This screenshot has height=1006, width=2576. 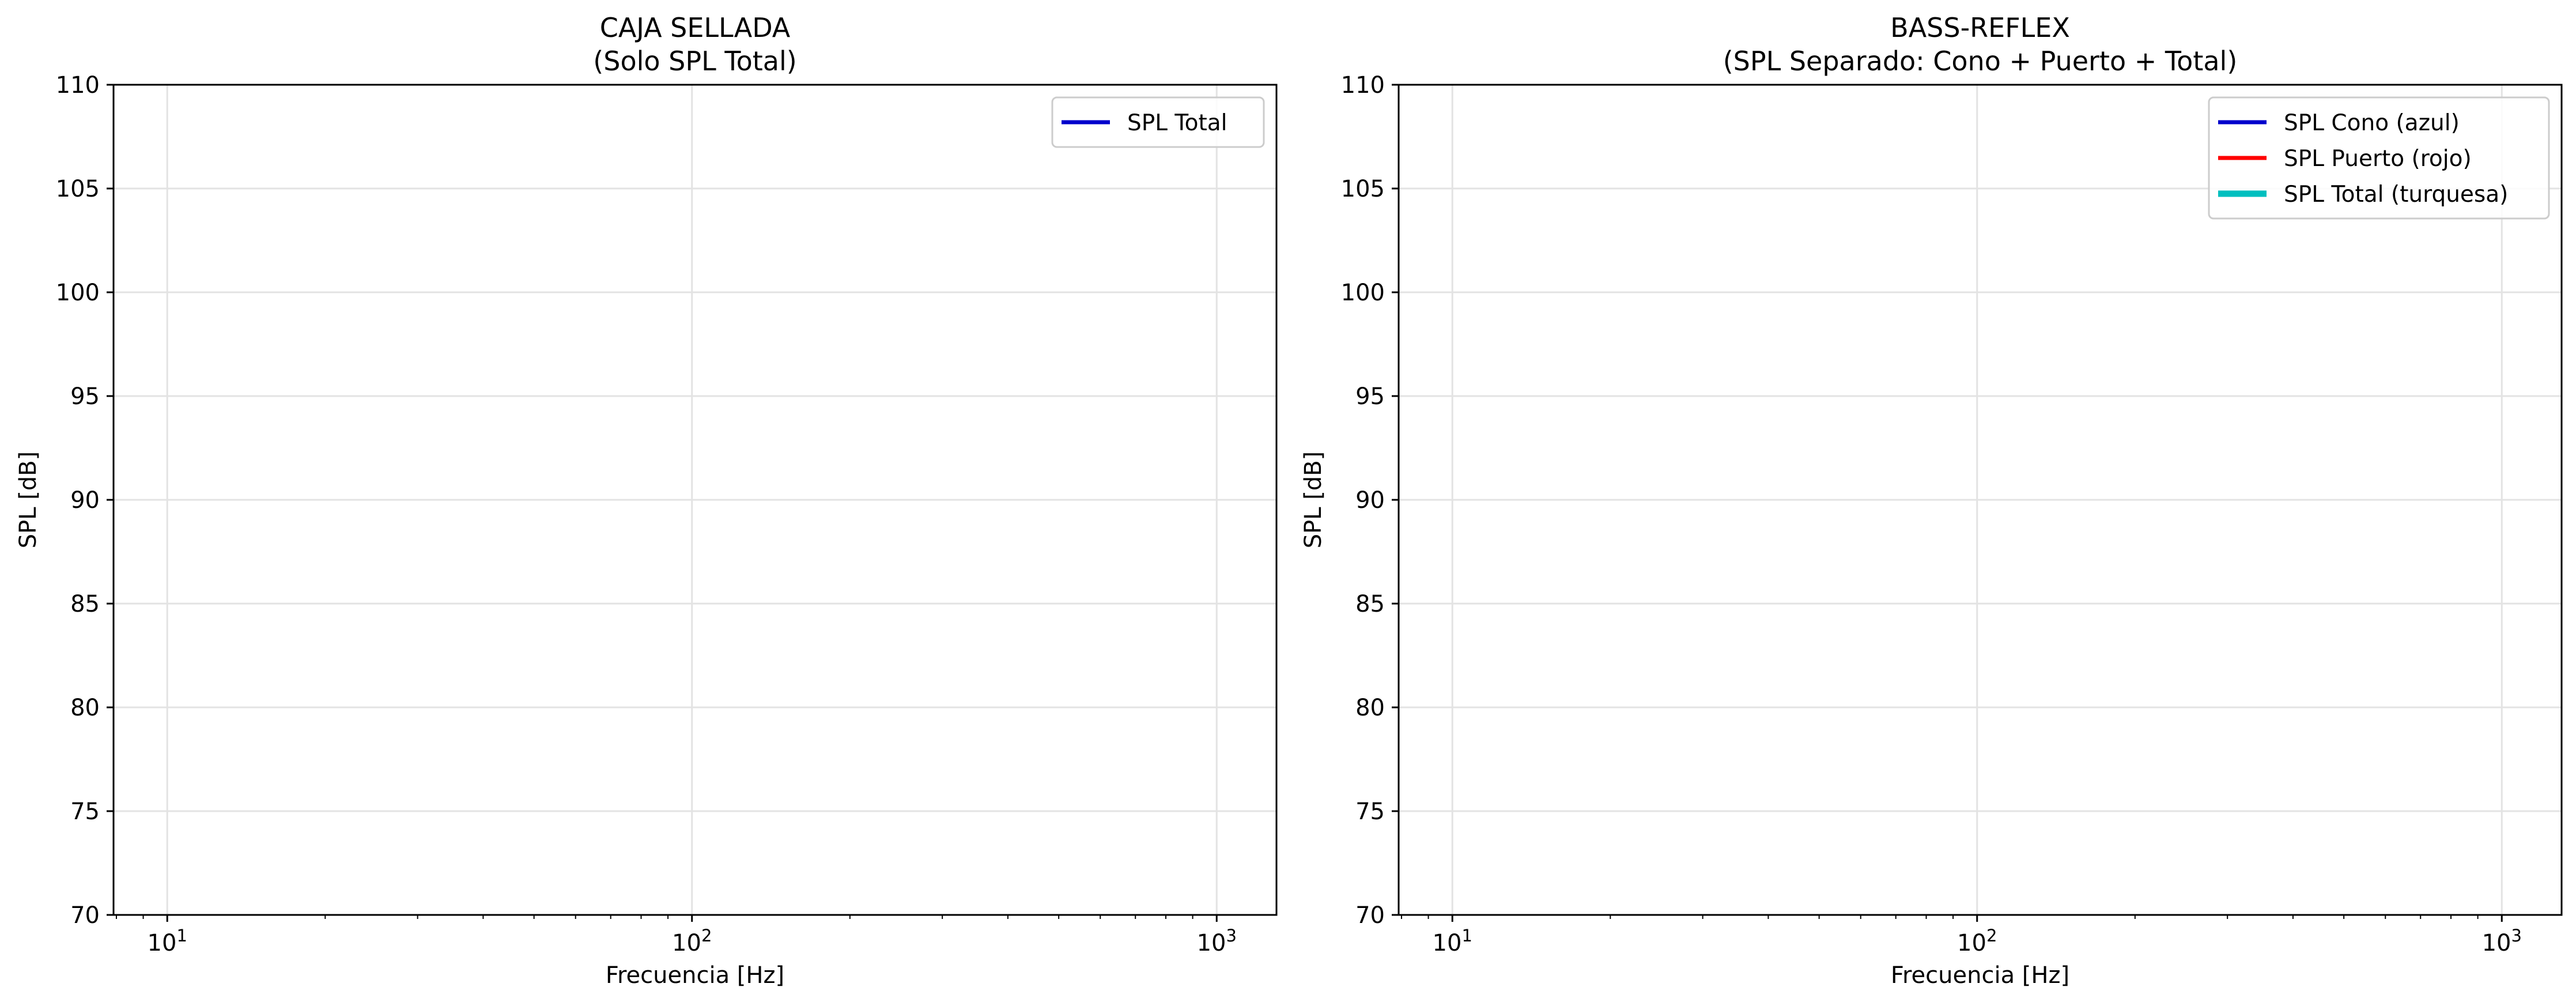 I want to click on chart-title-line2: (SPL Separado: Cono + Puerto + Total), so click(x=1980, y=62).